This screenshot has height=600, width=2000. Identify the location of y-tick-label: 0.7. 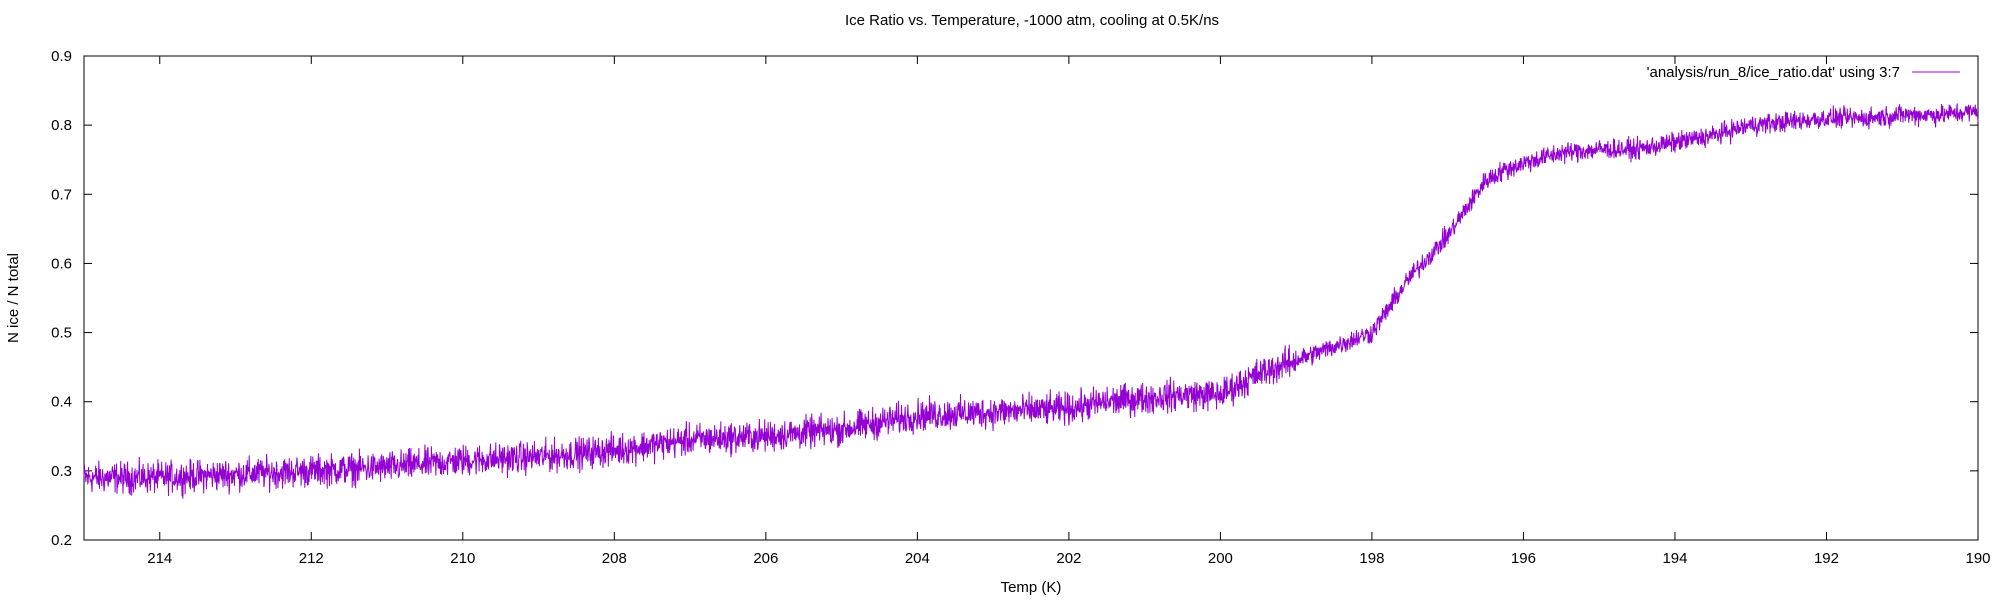
(61, 194).